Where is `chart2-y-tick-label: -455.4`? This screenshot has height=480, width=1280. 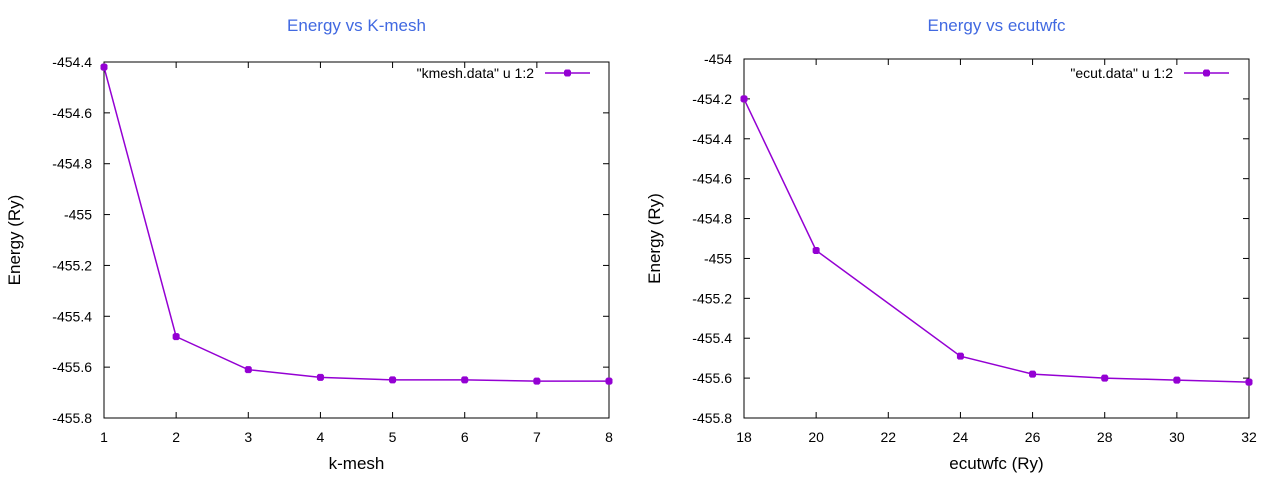
chart2-y-tick-label: -455.4 is located at coordinates (712, 338).